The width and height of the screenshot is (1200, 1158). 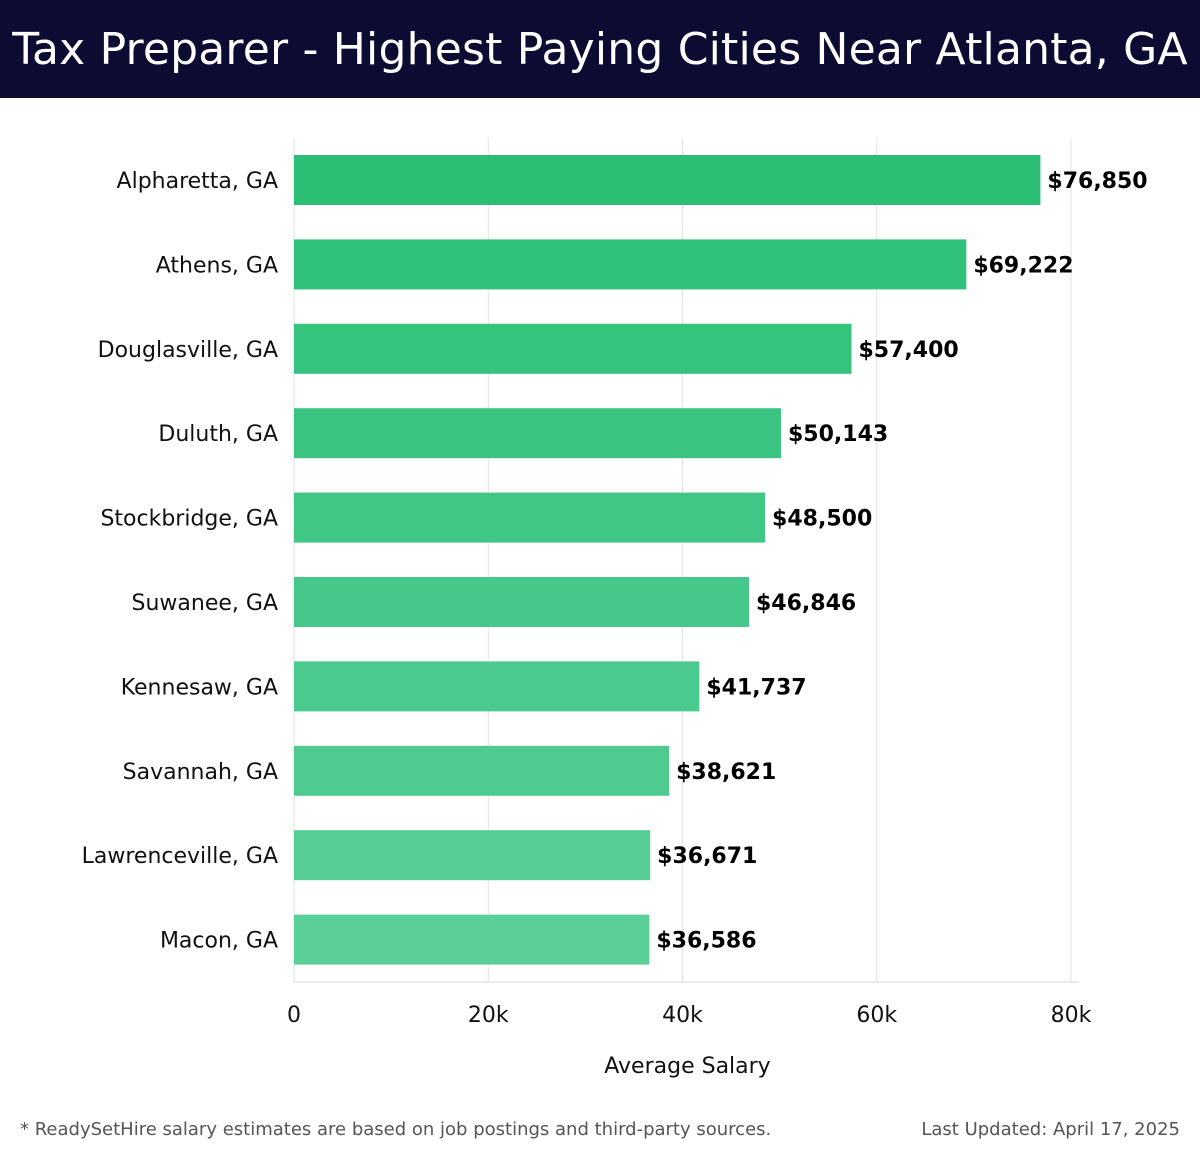 I want to click on category-label: Alpharetta, GA, so click(x=197, y=181).